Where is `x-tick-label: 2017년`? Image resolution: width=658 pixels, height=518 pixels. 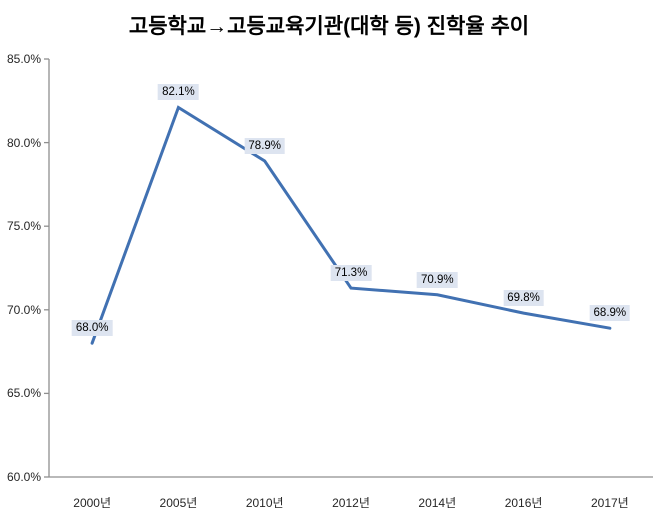 x-tick-label: 2017년 is located at coordinates (609, 503).